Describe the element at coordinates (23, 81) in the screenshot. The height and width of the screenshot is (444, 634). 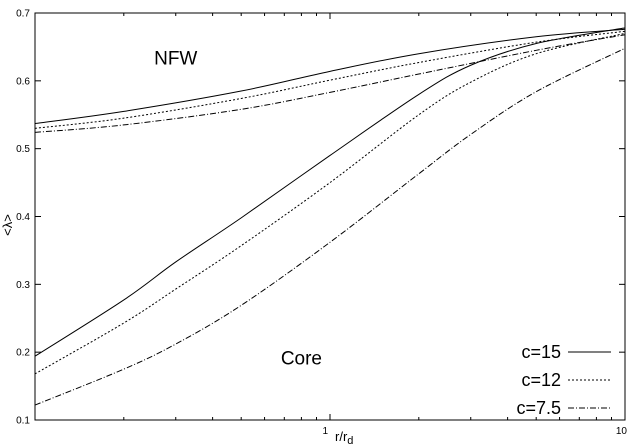
I see `y-tick-label: 0.6` at that location.